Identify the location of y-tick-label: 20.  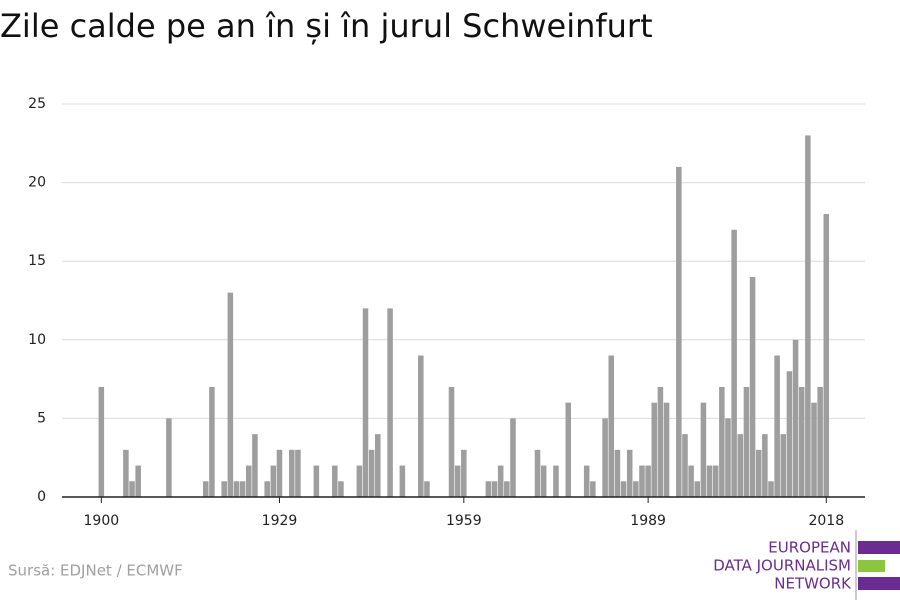
(37, 183).